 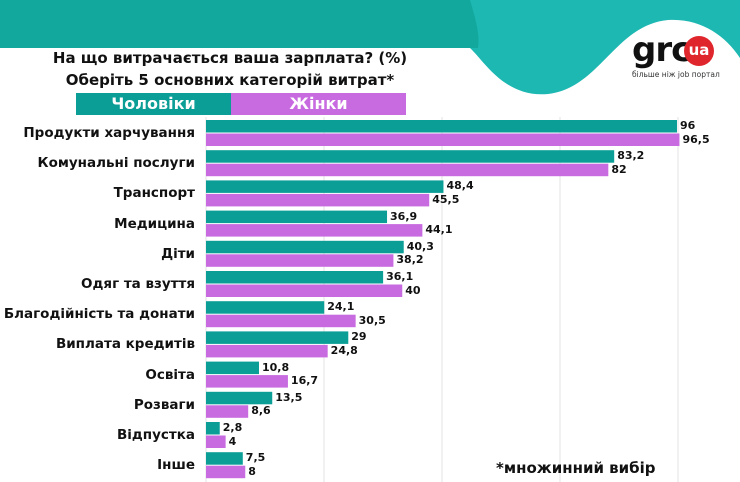 I want to click on chart-title: На що витрачається ваша зарплата? (%), so click(x=230, y=58).